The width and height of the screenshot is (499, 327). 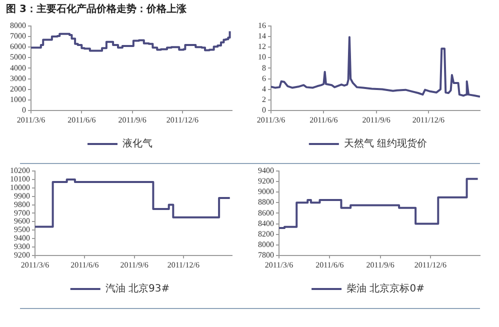 I want to click on y-tick-label: 8200, so click(x=266, y=233).